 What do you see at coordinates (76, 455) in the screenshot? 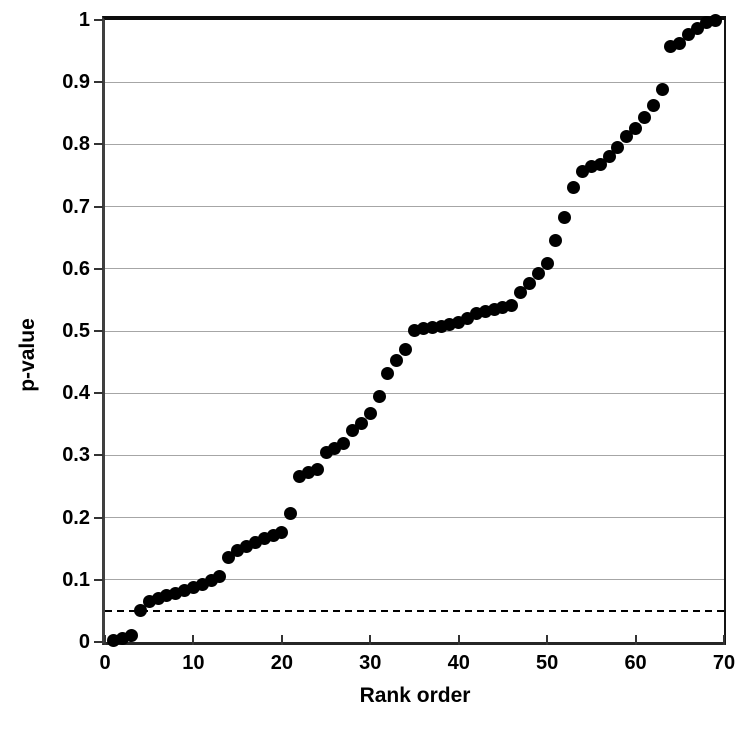
I see `y-axis-tick-label: 0.3` at bounding box center [76, 455].